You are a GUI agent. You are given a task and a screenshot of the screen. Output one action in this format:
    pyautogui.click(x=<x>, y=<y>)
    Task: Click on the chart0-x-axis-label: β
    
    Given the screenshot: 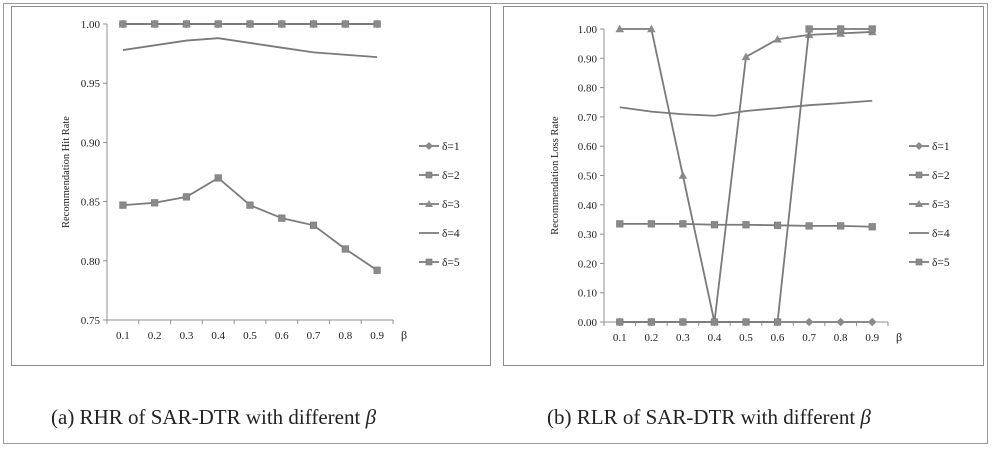 What is the action you would take?
    pyautogui.click(x=404, y=335)
    